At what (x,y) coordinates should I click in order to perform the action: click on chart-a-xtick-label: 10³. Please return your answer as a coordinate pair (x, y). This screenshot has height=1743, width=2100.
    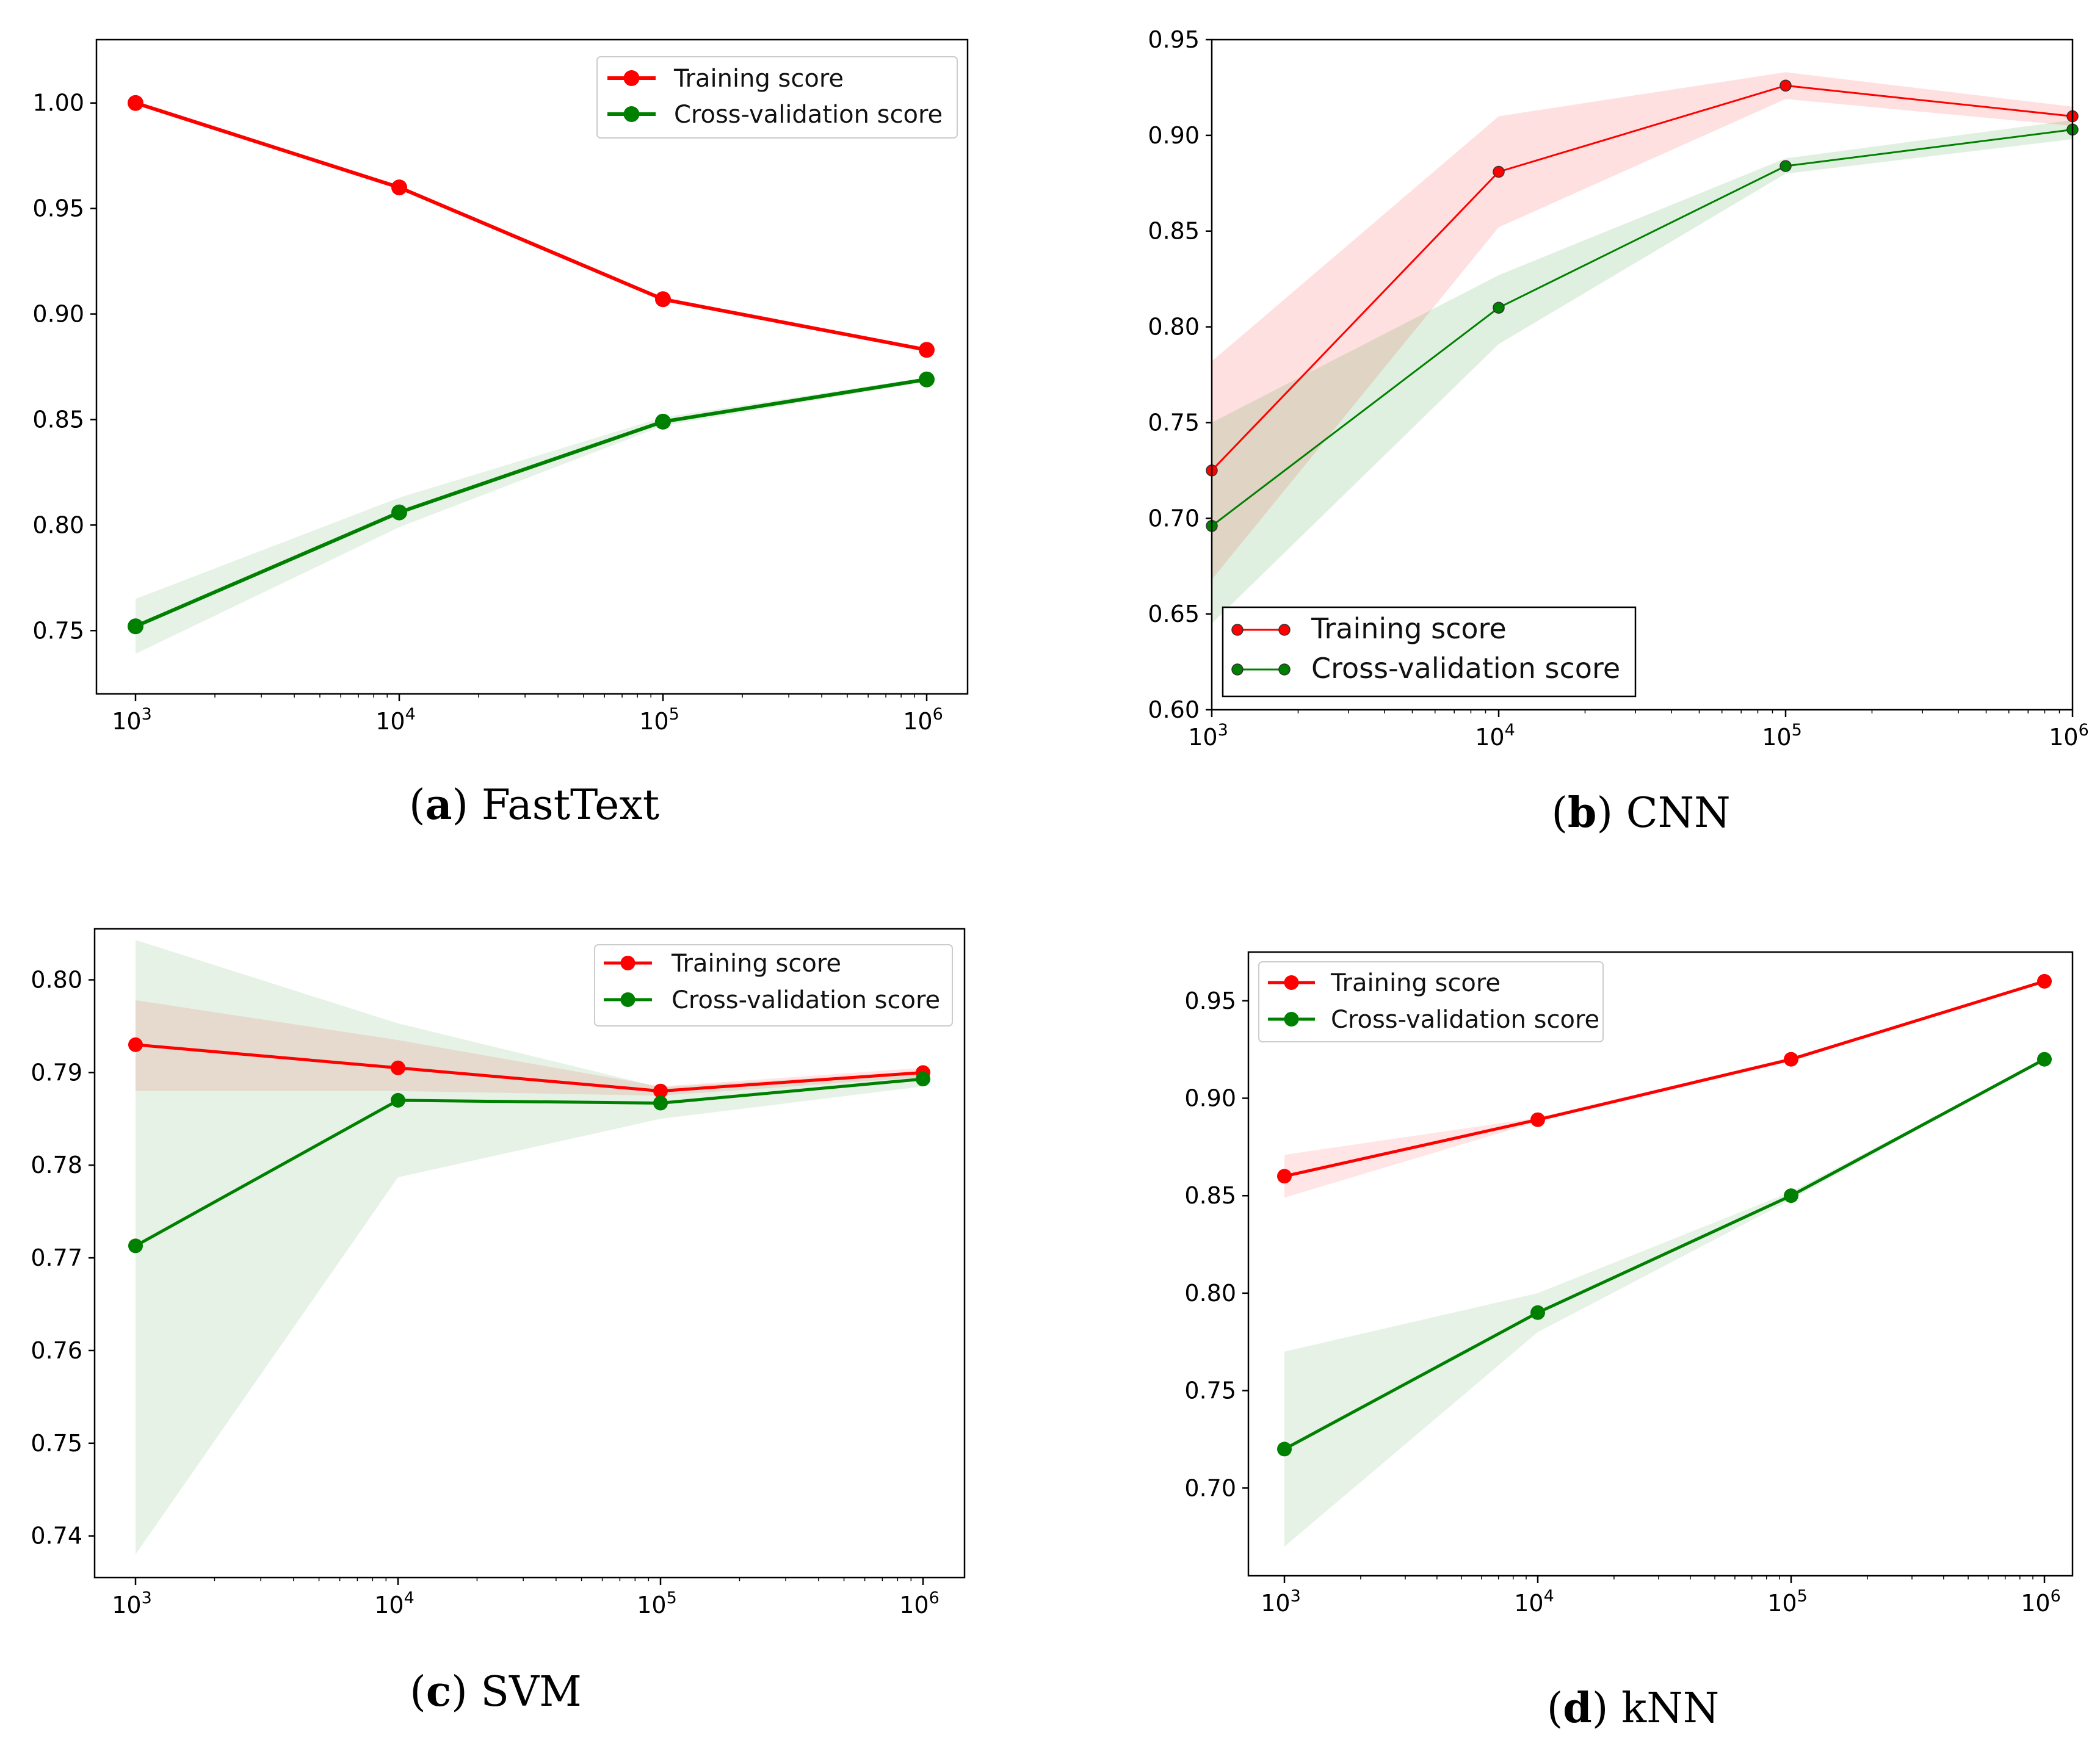
    Looking at the image, I should click on (132, 720).